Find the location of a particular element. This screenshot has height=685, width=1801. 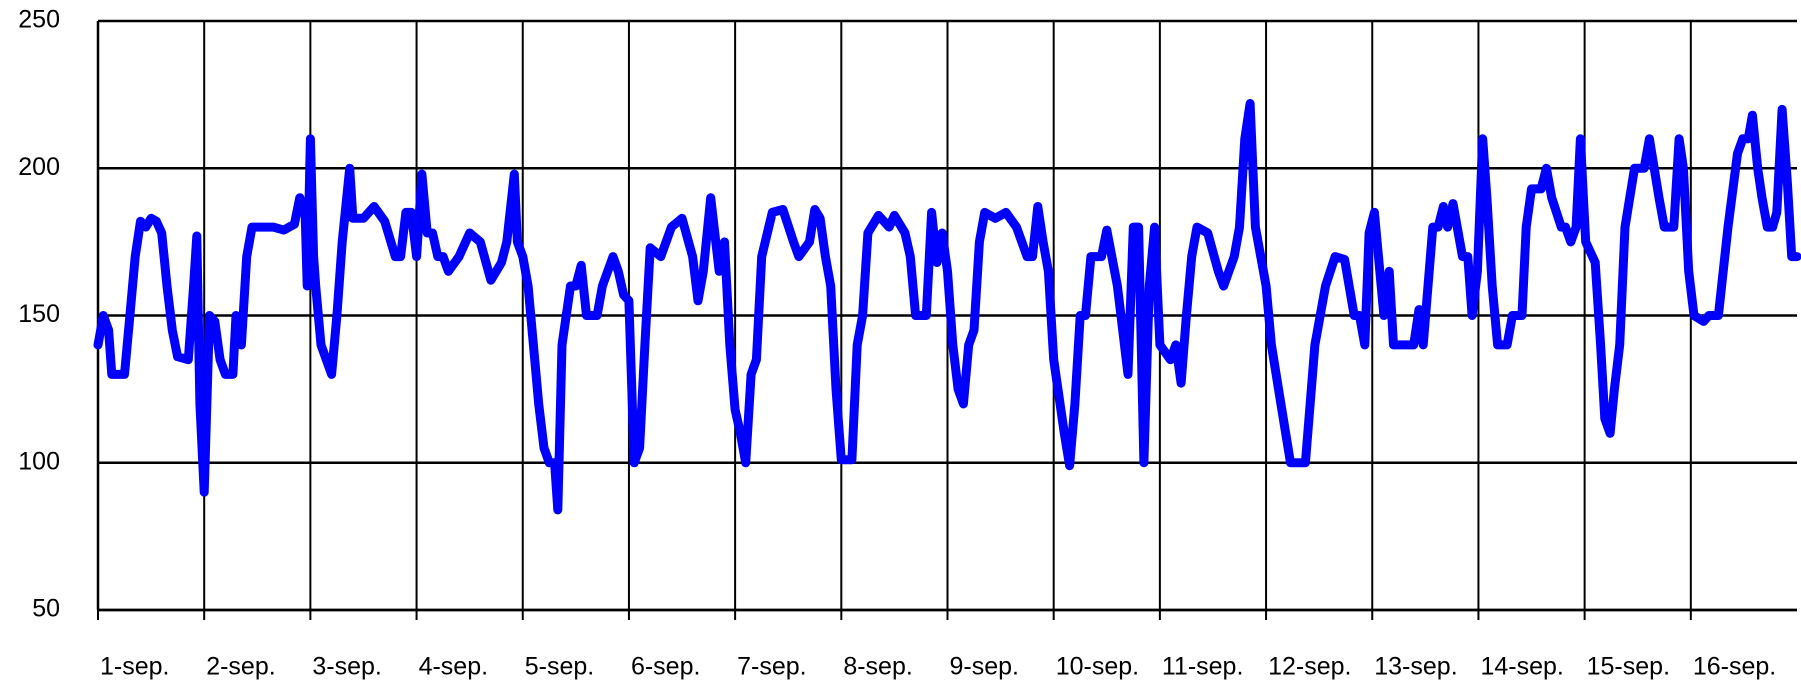

x-tick-label: 4-sep. is located at coordinates (453, 667).